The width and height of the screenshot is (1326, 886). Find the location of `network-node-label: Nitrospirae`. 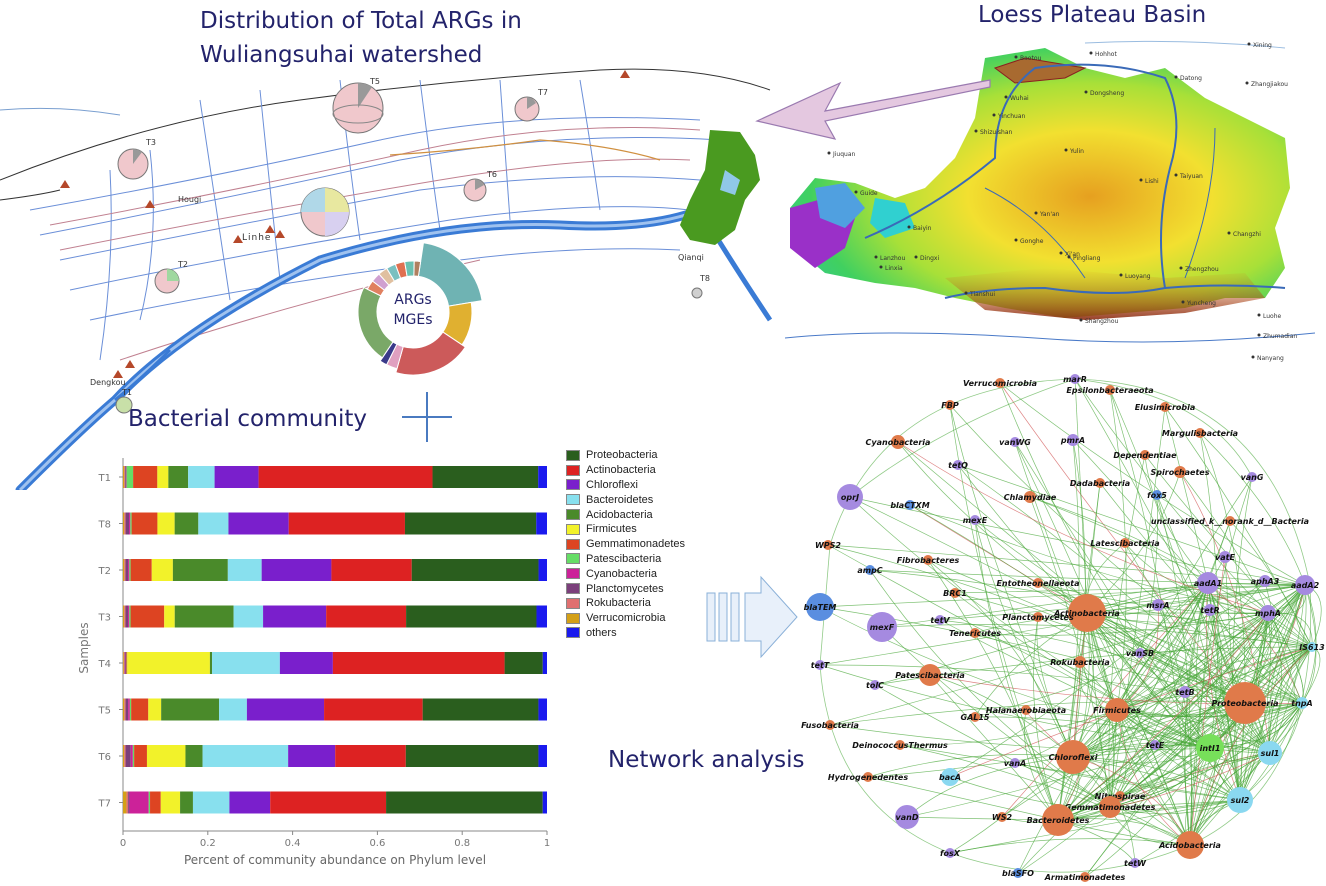

network-node-label: Nitrospirae is located at coordinates (1120, 796).